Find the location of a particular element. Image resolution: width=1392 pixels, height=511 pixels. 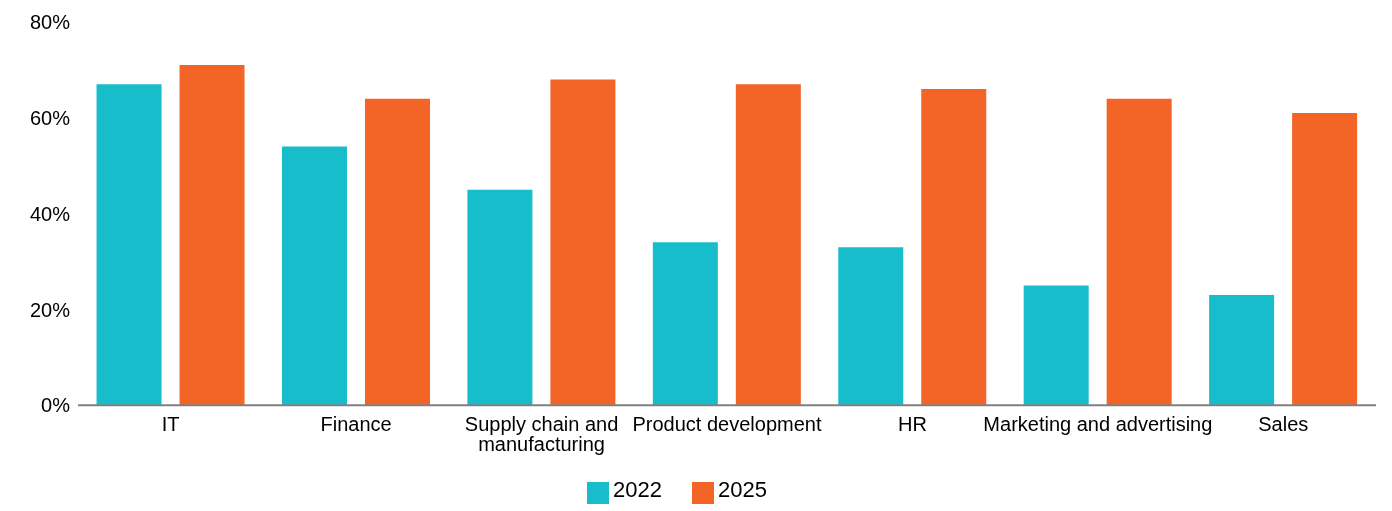

y-tick-label: 60% is located at coordinates (50, 117).